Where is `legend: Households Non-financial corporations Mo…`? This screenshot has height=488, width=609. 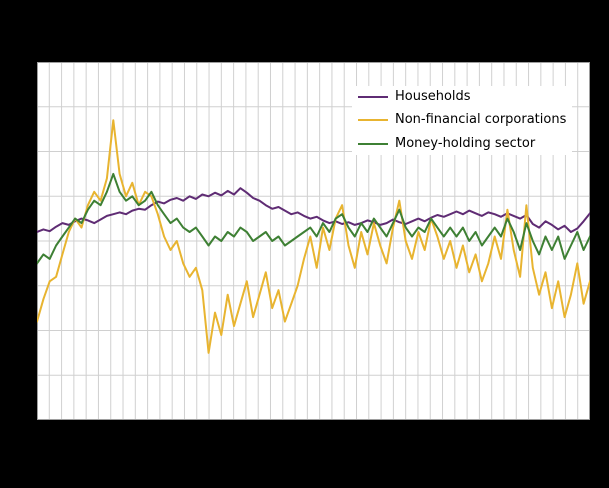
legend: Households Non-financial corporations Mo… is located at coordinates (462, 120).